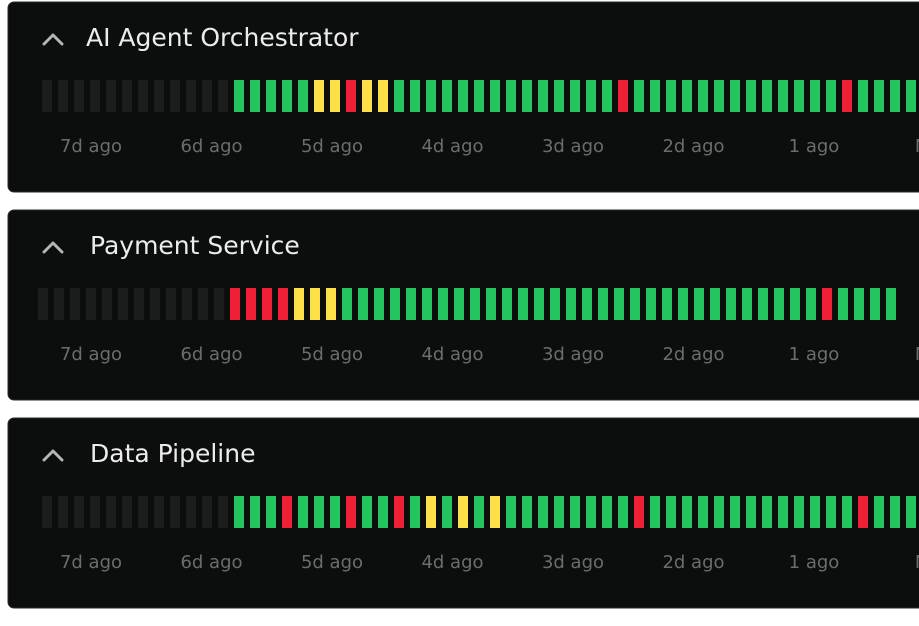  I want to click on panel-title: Data Pipeline, so click(172, 453).